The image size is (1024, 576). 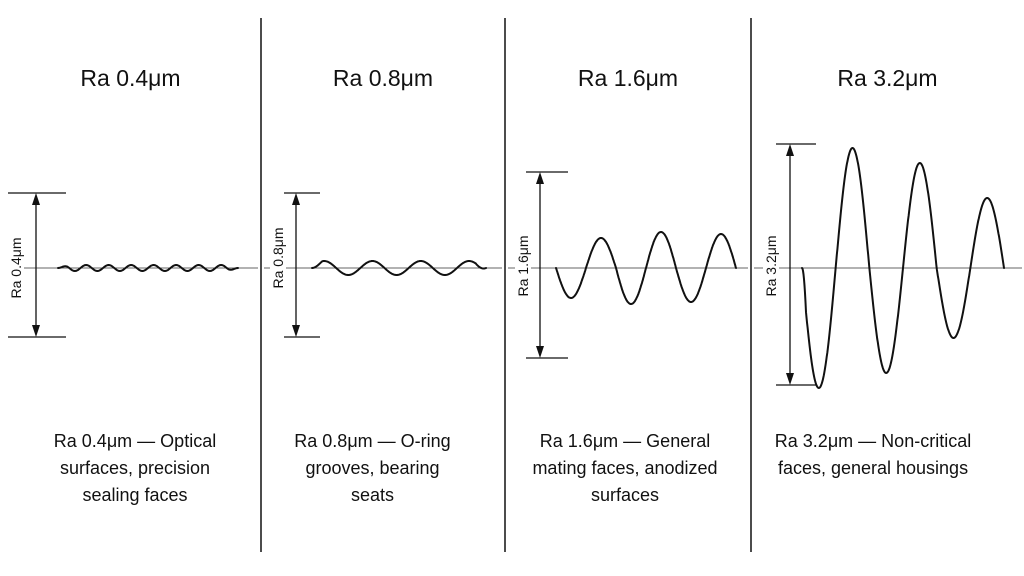 What do you see at coordinates (771, 266) in the screenshot?
I see `dimension-label: Ra 3.2μm` at bounding box center [771, 266].